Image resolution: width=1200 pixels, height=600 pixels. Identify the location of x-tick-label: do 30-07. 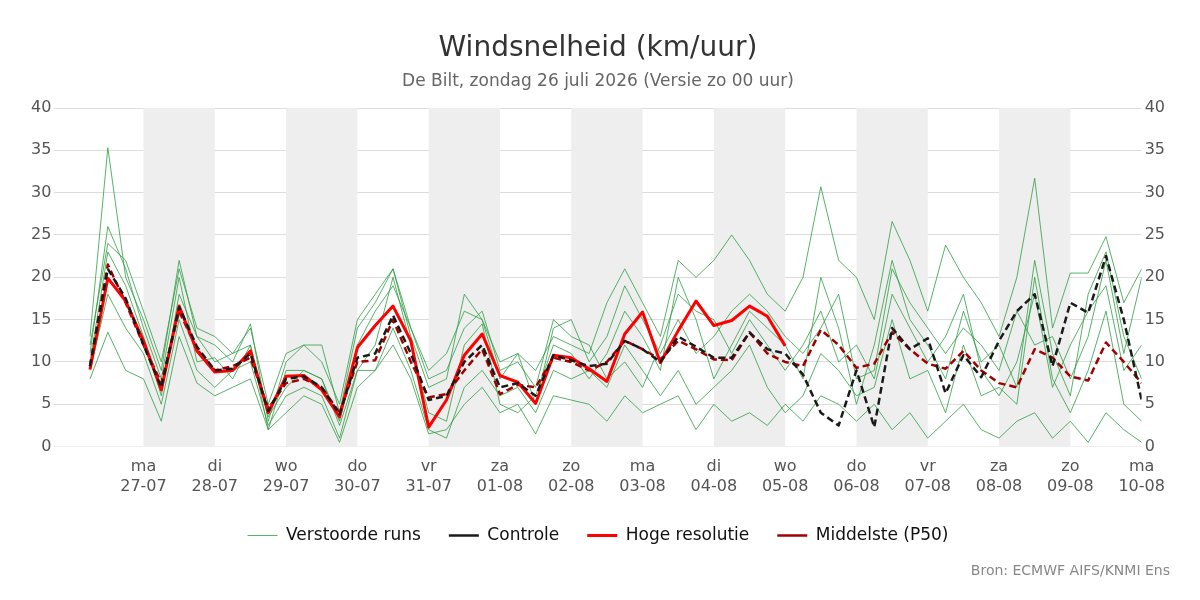
(357, 475).